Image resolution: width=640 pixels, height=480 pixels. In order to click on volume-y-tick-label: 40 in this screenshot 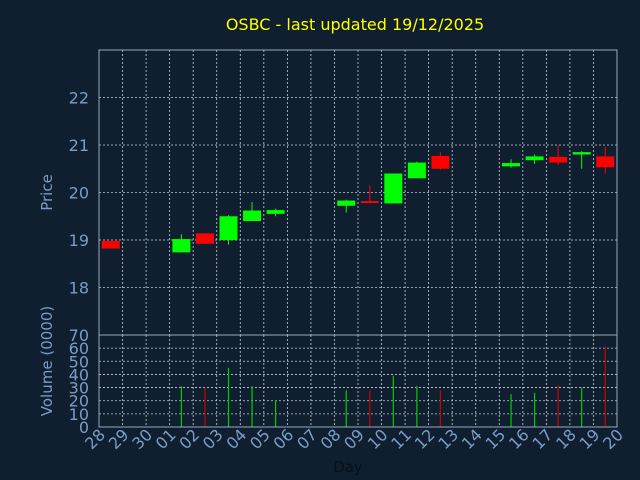, I will do `click(79, 374)`.